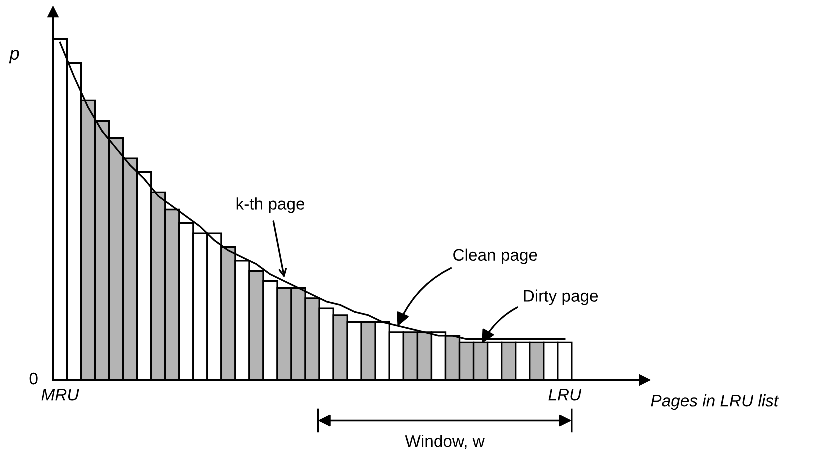 Image resolution: width=832 pixels, height=462 pixels. Describe the element at coordinates (565, 395) in the screenshot. I see `x-tick-label: LRU` at that location.